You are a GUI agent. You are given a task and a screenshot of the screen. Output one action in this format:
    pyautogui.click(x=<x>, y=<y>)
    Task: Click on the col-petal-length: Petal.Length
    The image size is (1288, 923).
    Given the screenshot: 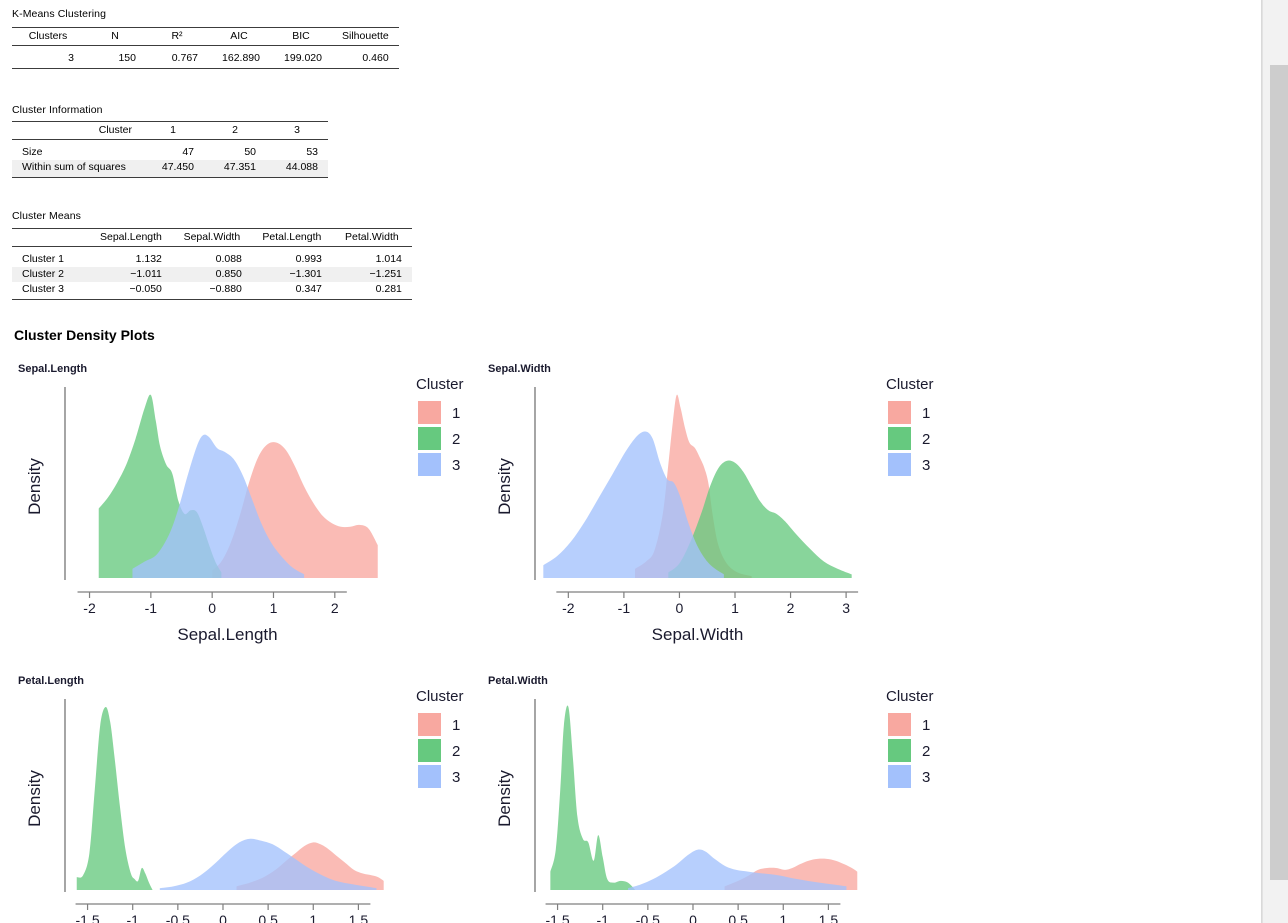 What is the action you would take?
    pyautogui.click(x=291, y=237)
    